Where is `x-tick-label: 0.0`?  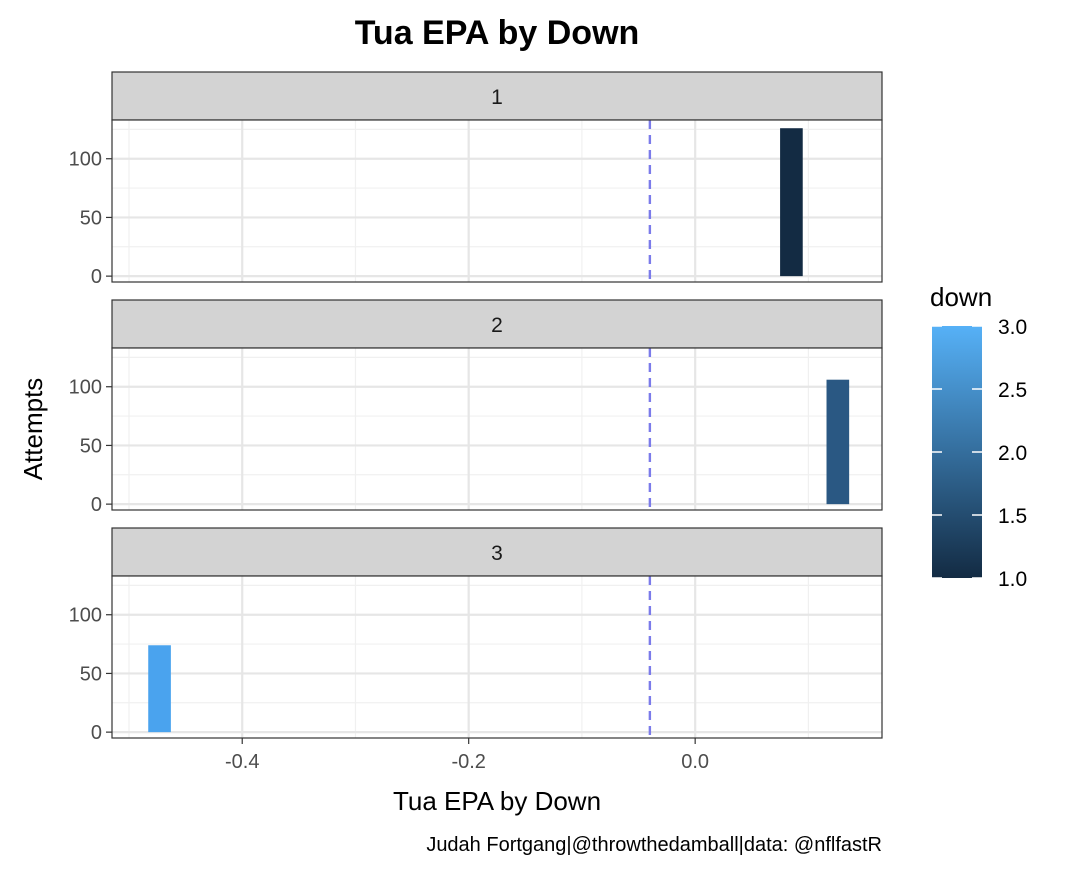
x-tick-label: 0.0 is located at coordinates (695, 762).